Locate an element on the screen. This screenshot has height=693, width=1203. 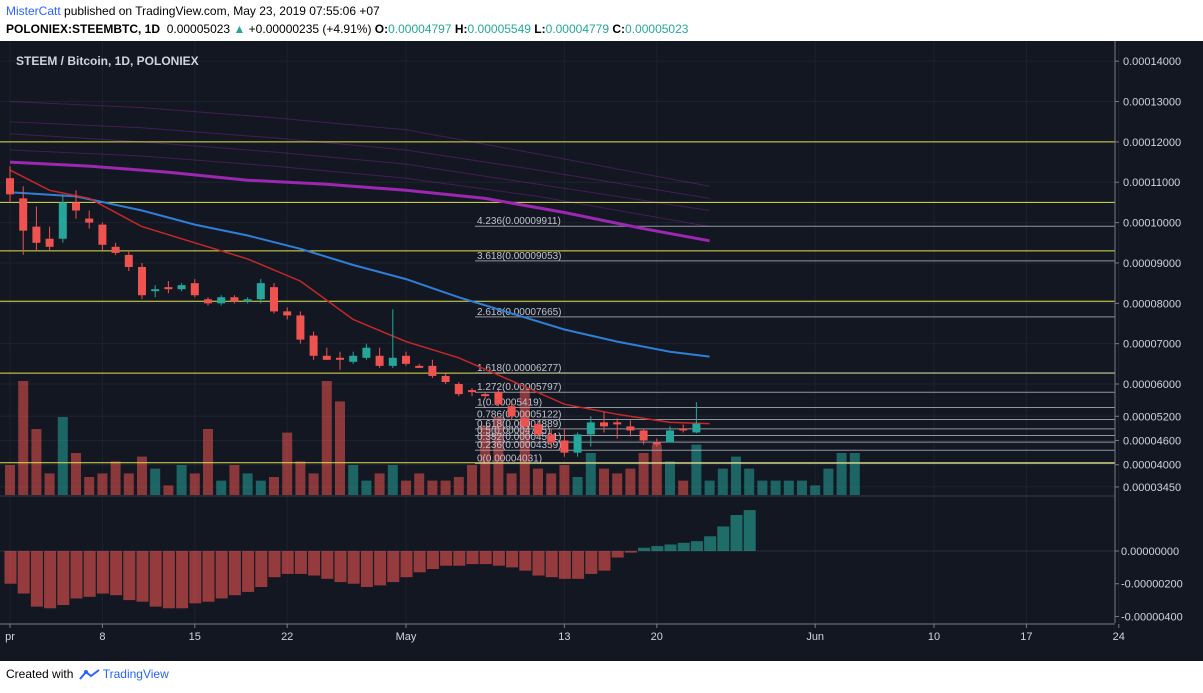
fib-level-label: 3.618(0.00009053) is located at coordinates (519, 256).